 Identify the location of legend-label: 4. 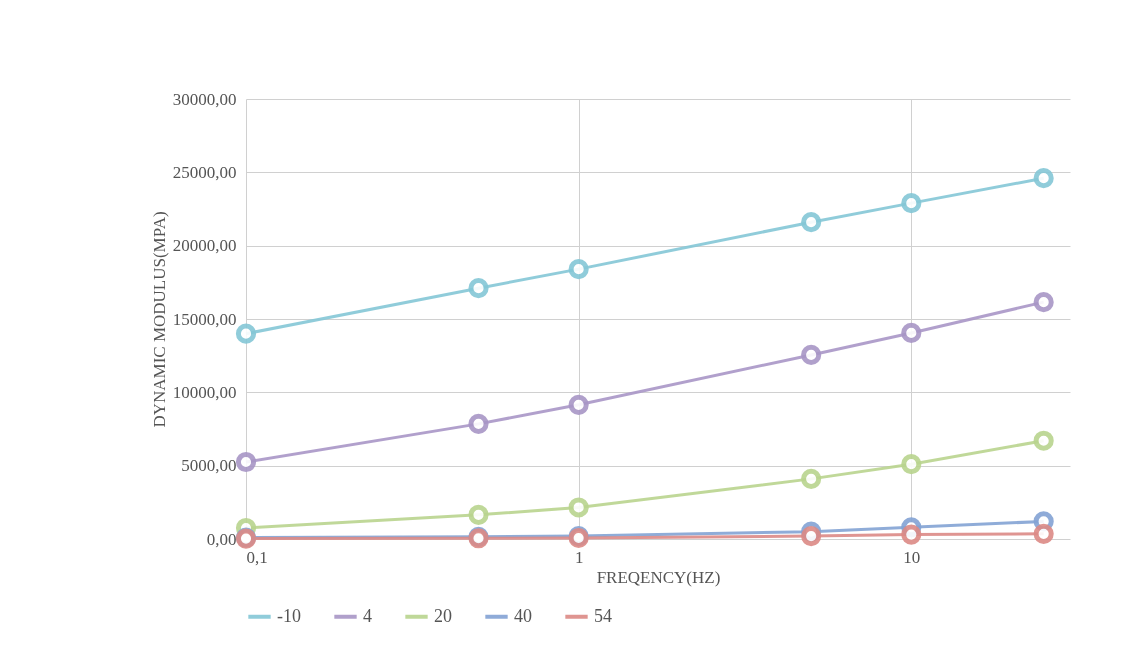
(367, 615).